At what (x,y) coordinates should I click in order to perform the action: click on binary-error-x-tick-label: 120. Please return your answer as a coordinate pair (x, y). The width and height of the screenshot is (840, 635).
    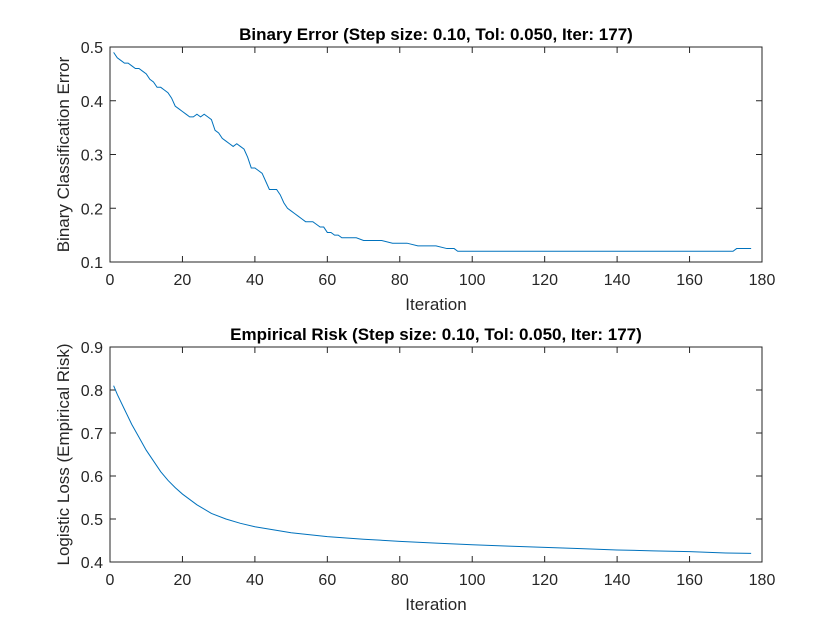
    Looking at the image, I should click on (544, 280).